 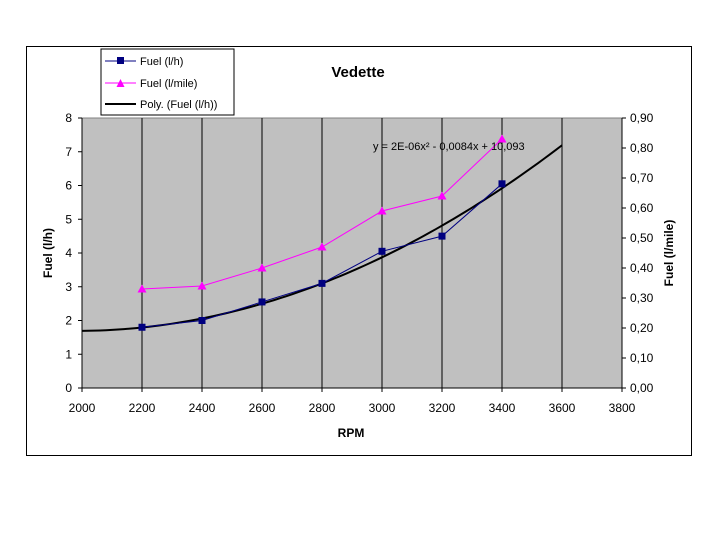 What do you see at coordinates (351, 433) in the screenshot?
I see `x-axis-label: RPM` at bounding box center [351, 433].